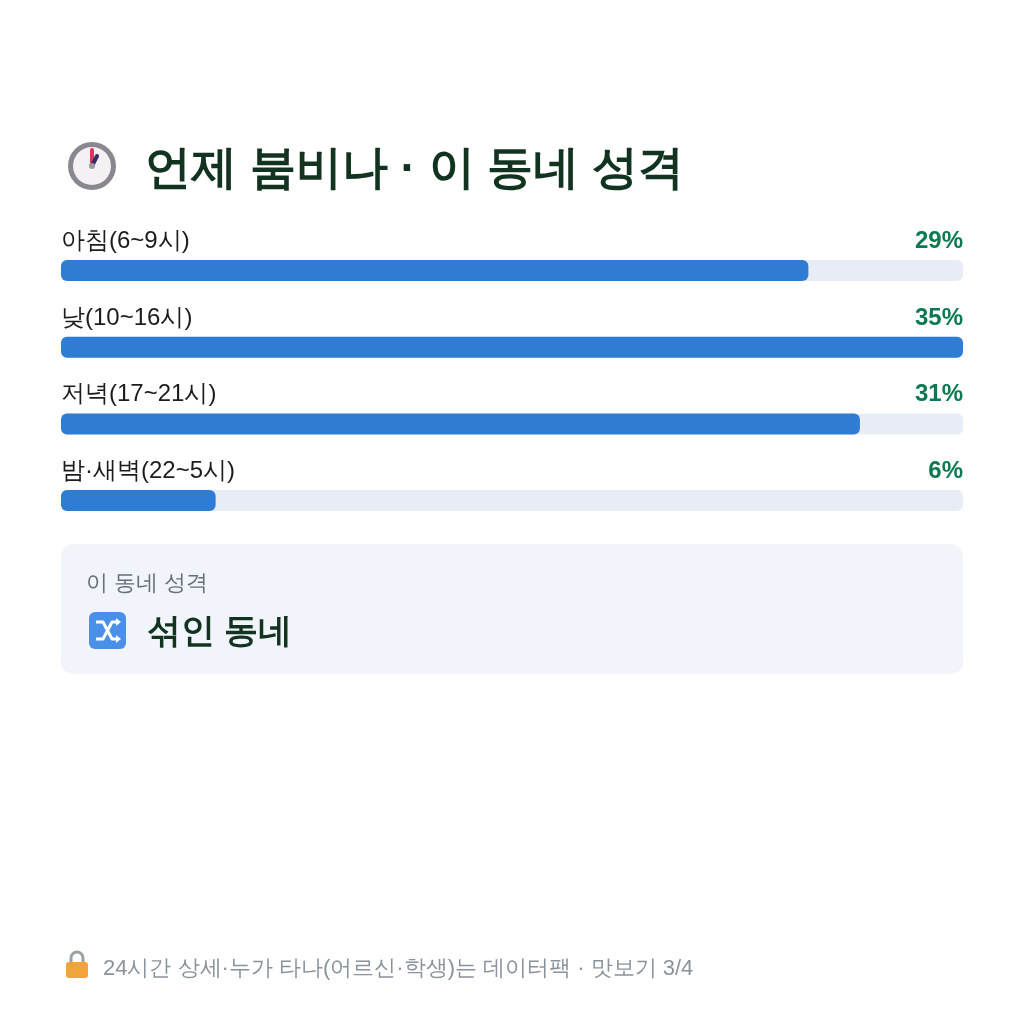  Describe the element at coordinates (938, 316) in the screenshot. I see `data-label: 35%` at that location.